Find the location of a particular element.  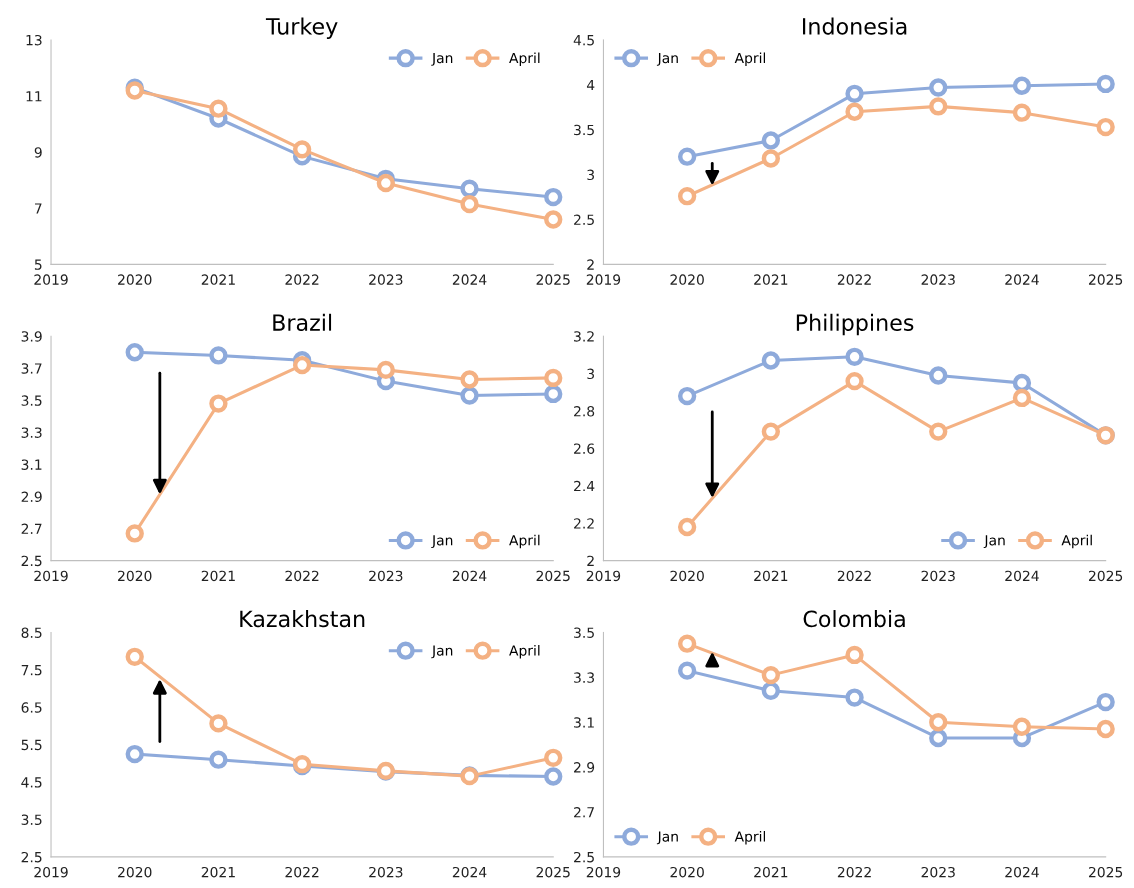

y-tick-label: 11 is located at coordinates (34, 96).